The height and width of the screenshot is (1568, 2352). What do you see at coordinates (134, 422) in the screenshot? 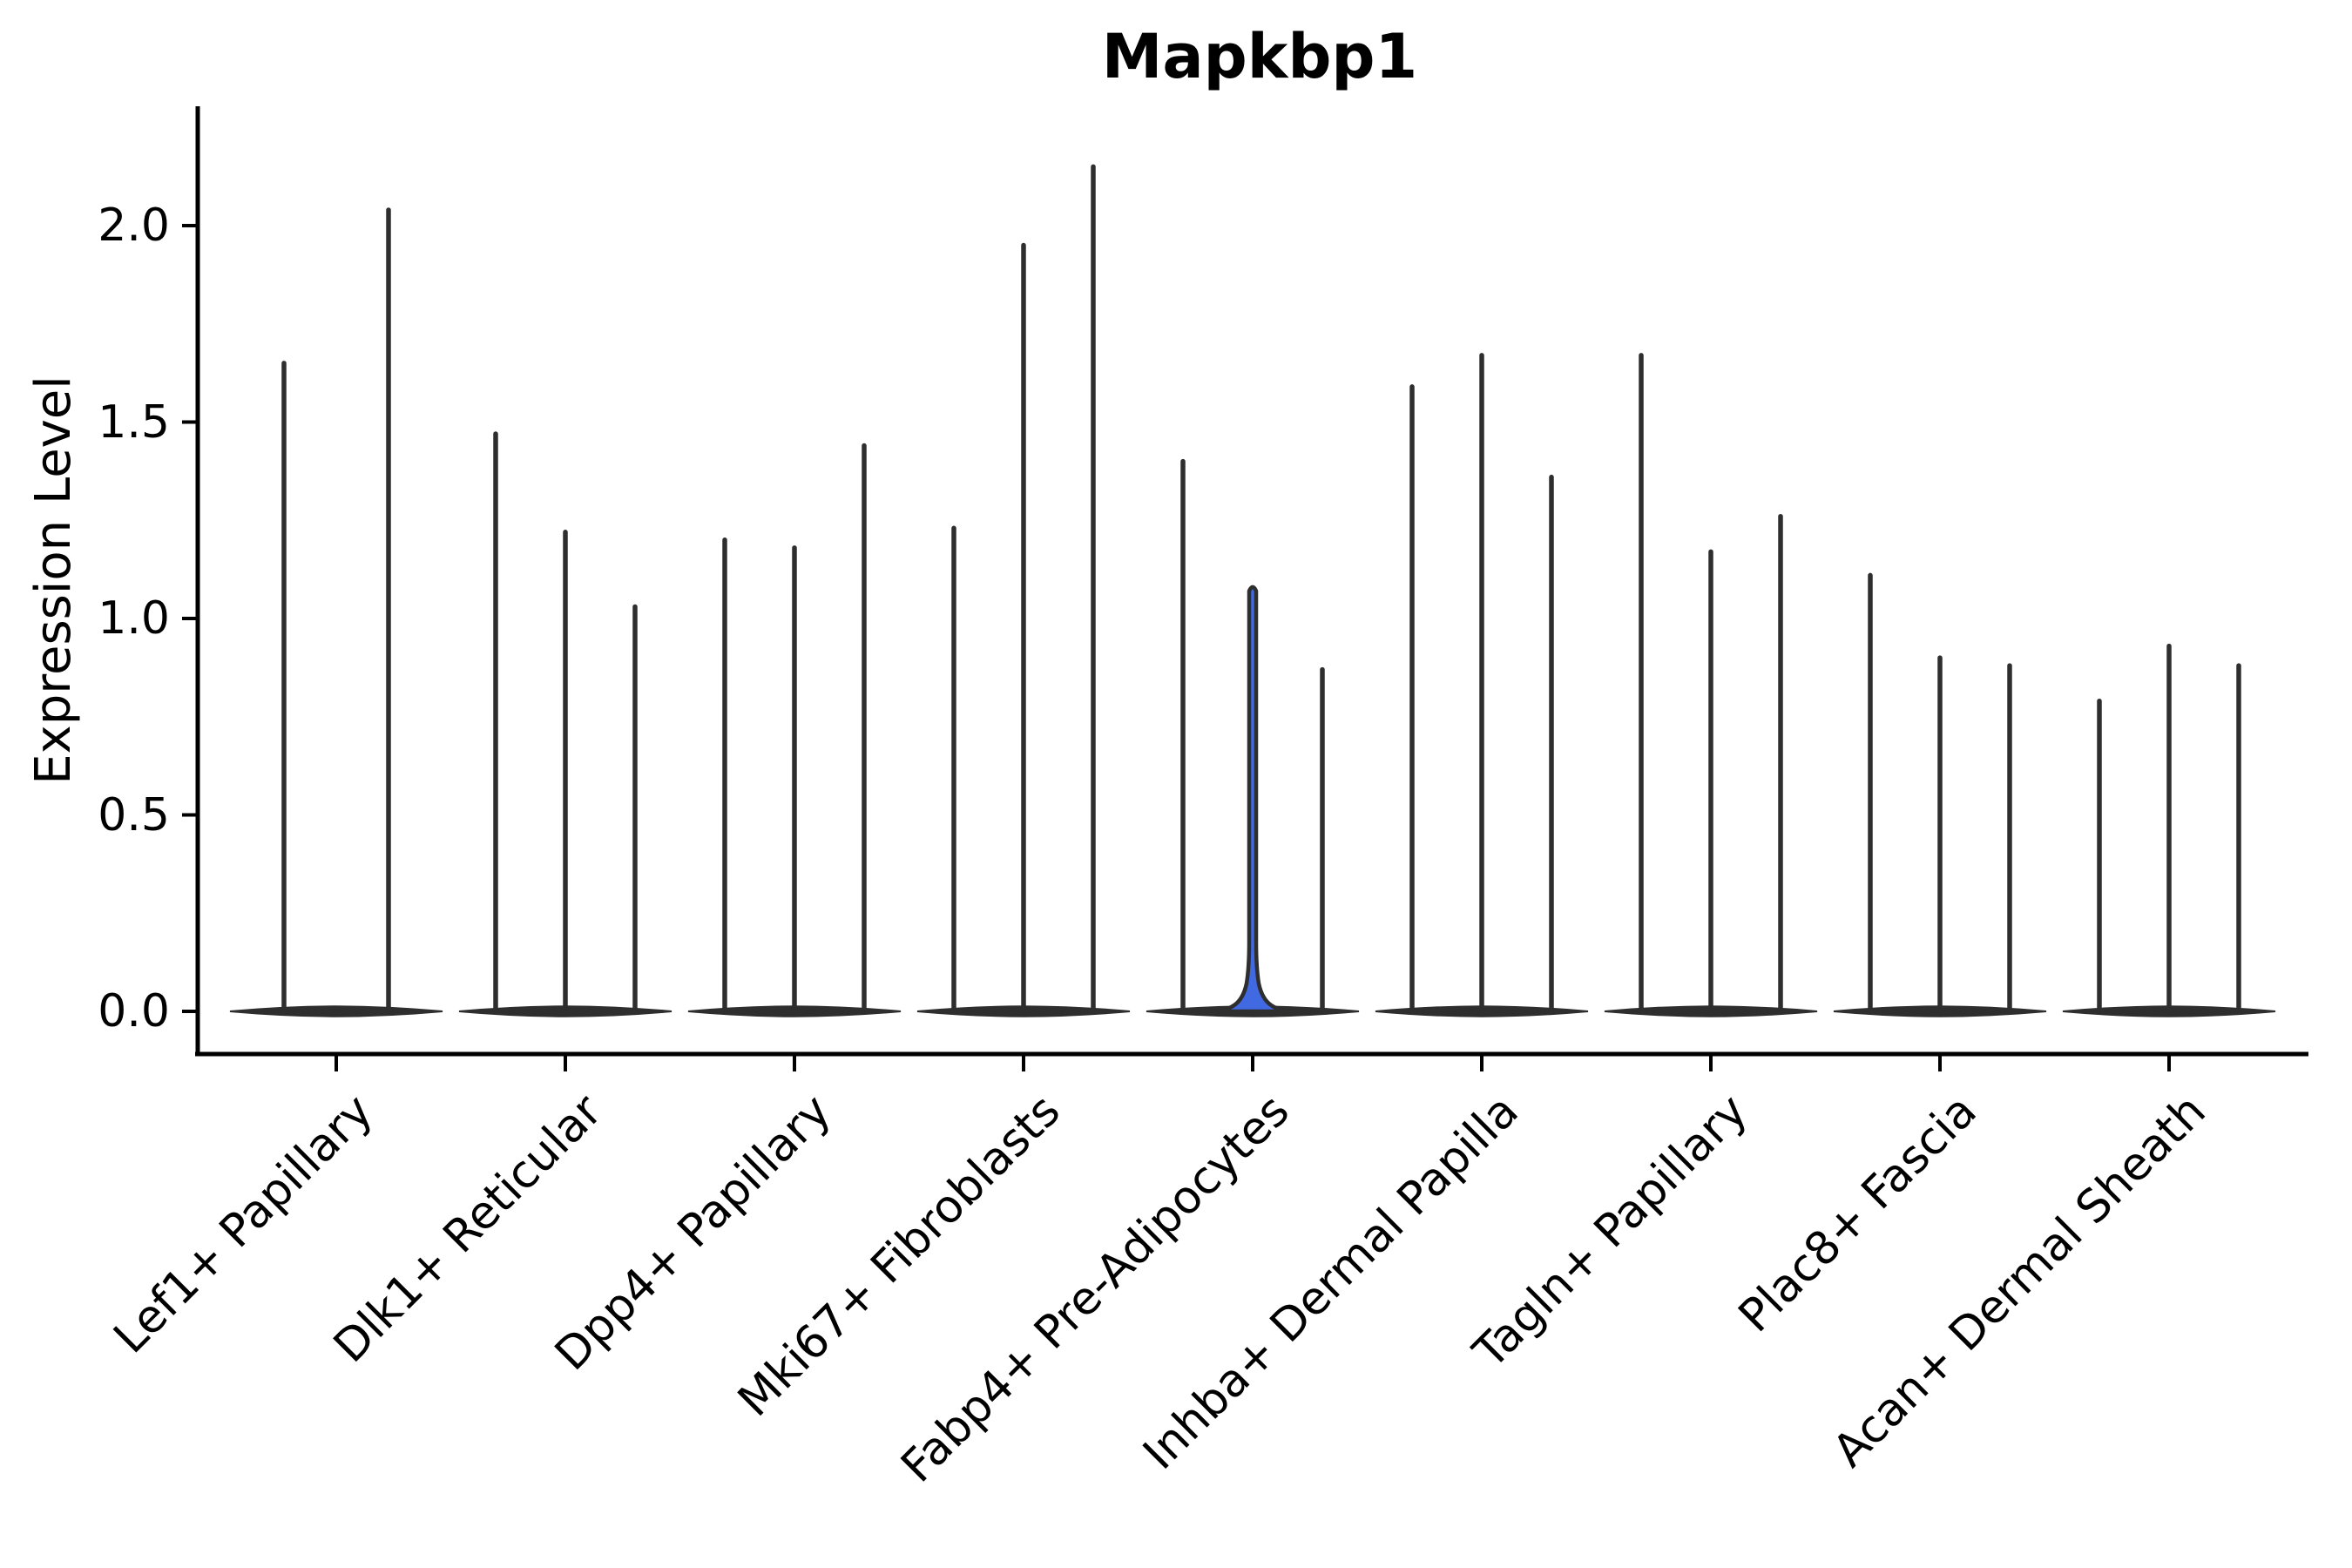
I see `y-tick-label: 1.5` at bounding box center [134, 422].